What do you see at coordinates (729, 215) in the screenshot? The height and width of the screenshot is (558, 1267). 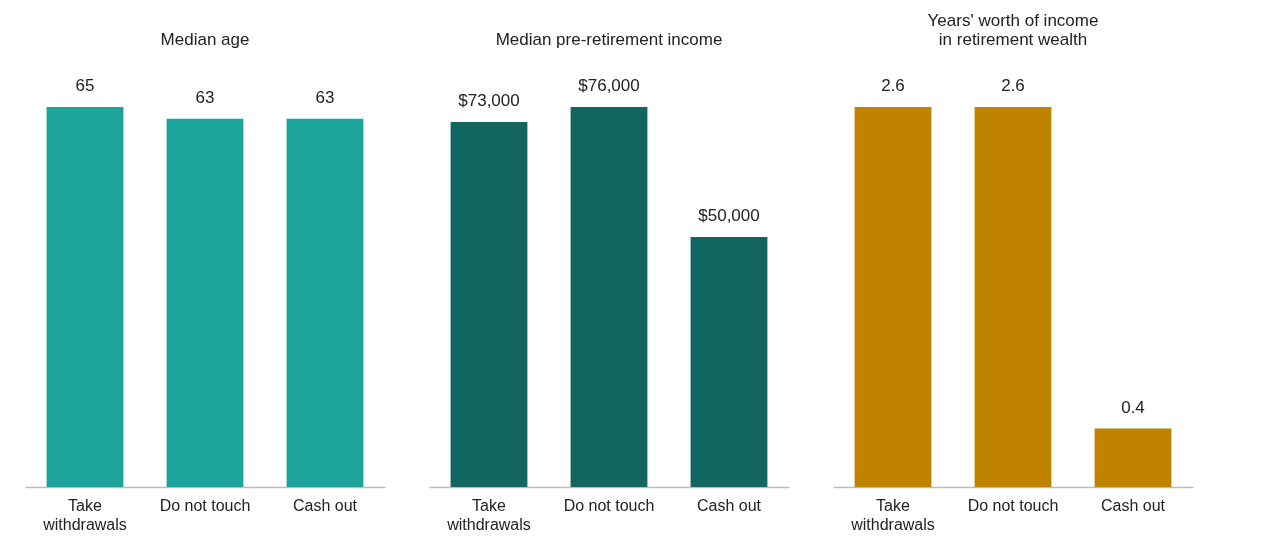 I see `data-label: $50,000` at bounding box center [729, 215].